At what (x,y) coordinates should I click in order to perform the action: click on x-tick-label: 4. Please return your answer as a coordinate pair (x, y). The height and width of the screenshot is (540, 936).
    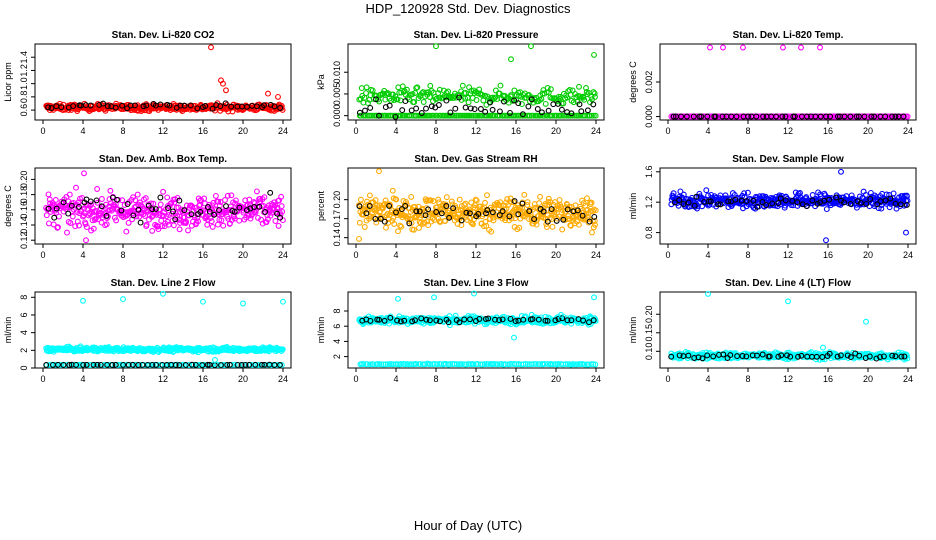
    Looking at the image, I should click on (82, 379).